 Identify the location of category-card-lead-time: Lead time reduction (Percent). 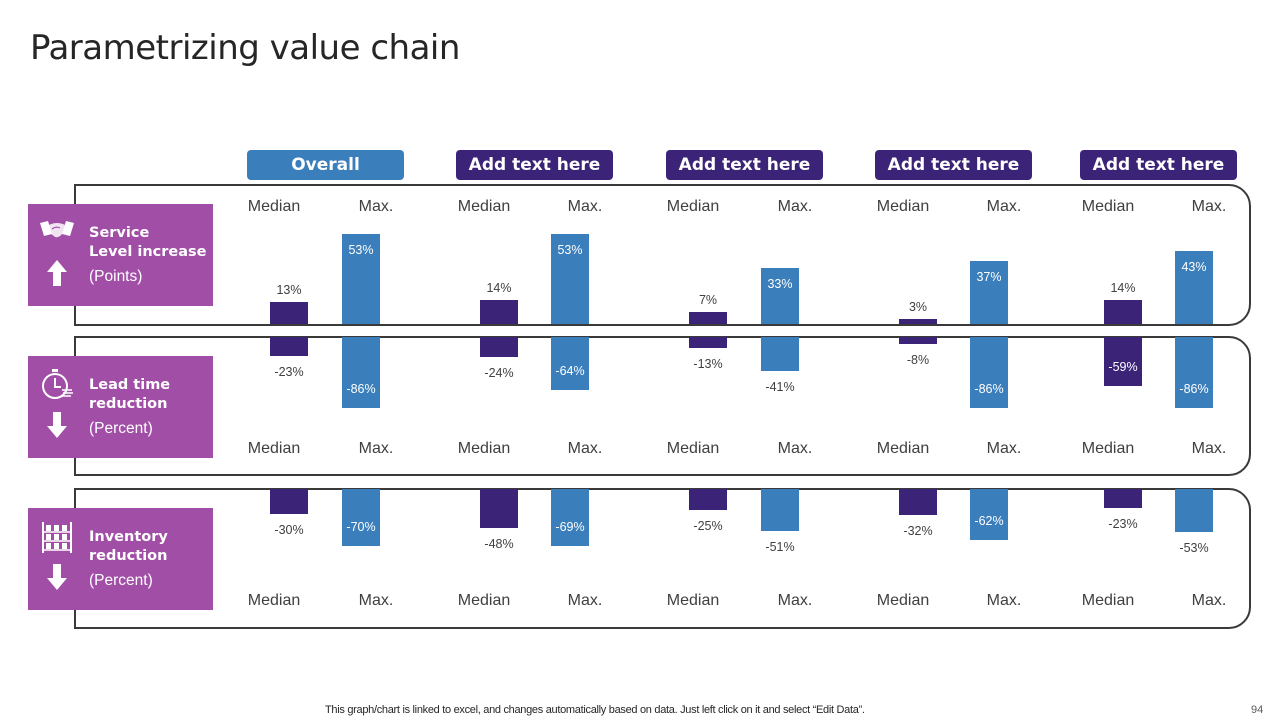
(120, 407).